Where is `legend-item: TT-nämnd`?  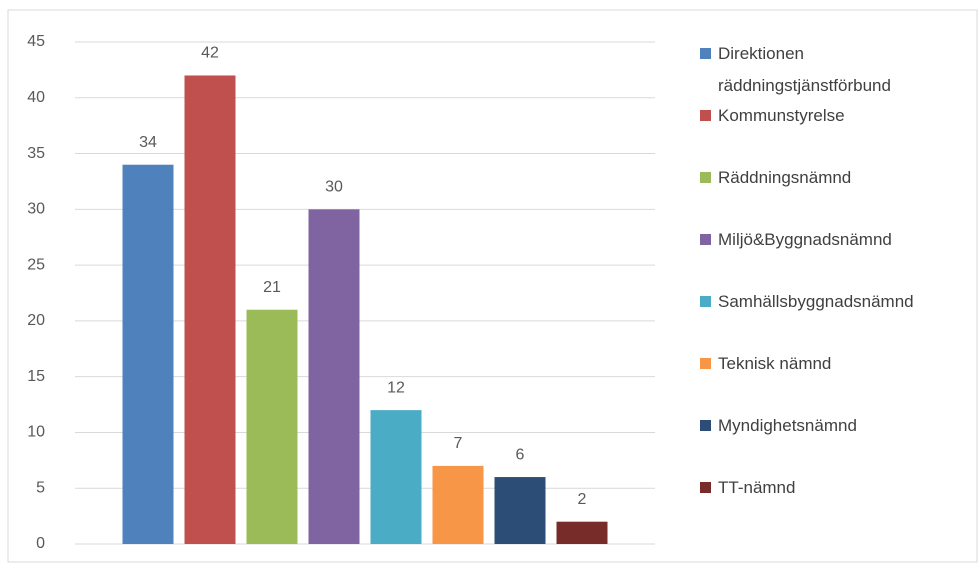 legend-item: TT-nämnd is located at coordinates (831, 488).